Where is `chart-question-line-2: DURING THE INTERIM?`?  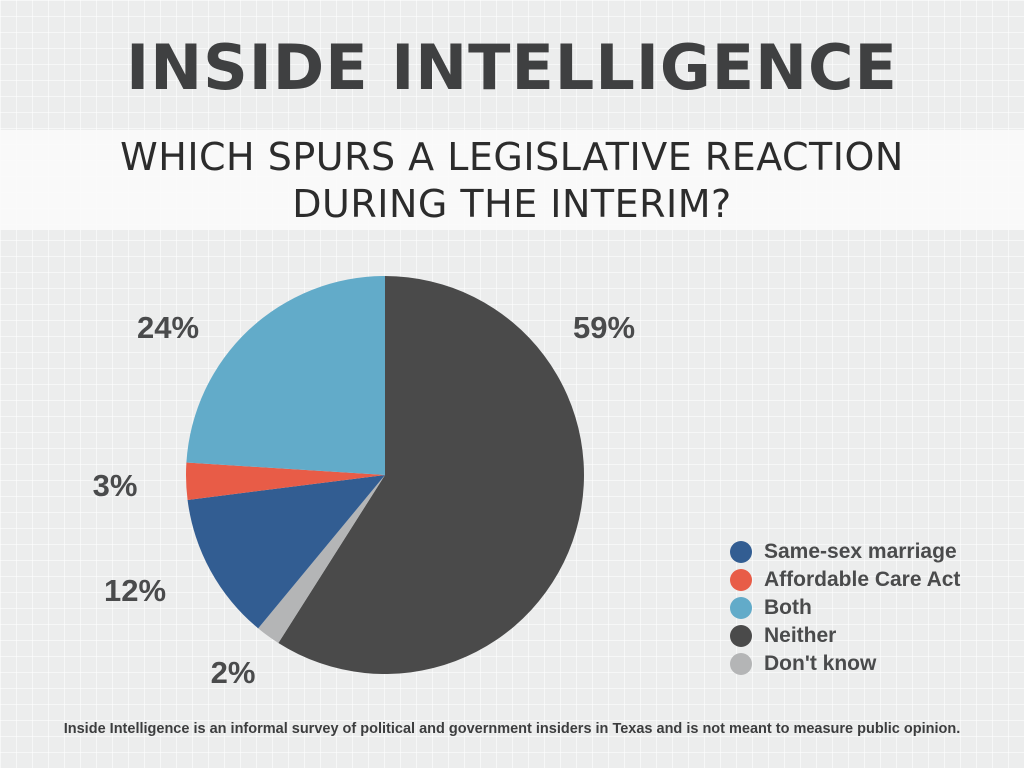 chart-question-line-2: DURING THE INTERIM? is located at coordinates (512, 204).